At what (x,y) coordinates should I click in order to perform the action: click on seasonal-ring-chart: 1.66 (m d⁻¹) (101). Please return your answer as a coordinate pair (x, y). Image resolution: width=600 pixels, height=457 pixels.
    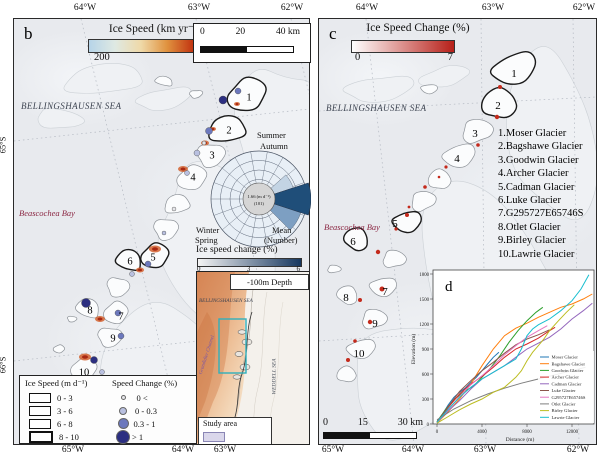
    Looking at the image, I should click on (260, 199).